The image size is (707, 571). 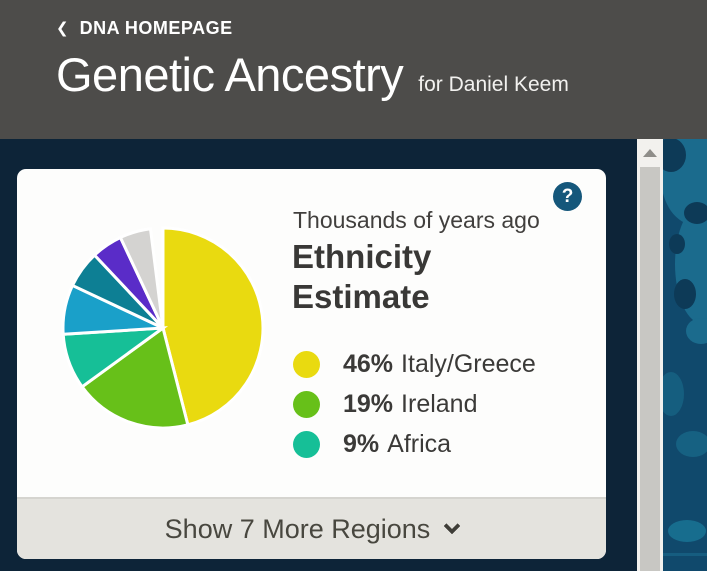 I want to click on ethnicity-pie-chart, so click(x=163, y=328).